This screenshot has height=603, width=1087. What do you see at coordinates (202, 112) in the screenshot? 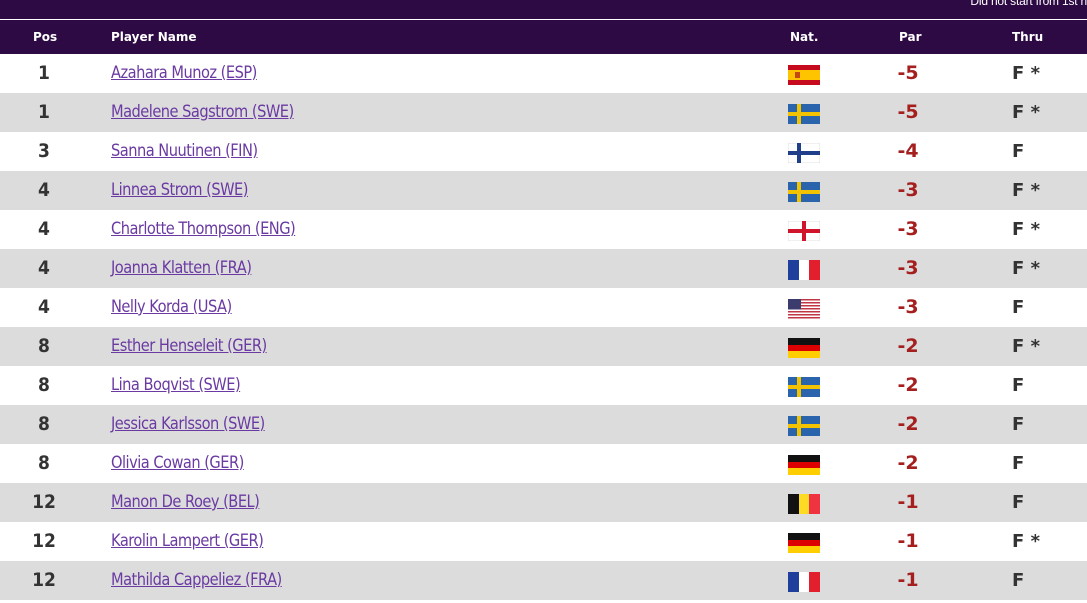
I see `player-name-link: Madelene Sagstrom (SWE)` at bounding box center [202, 112].